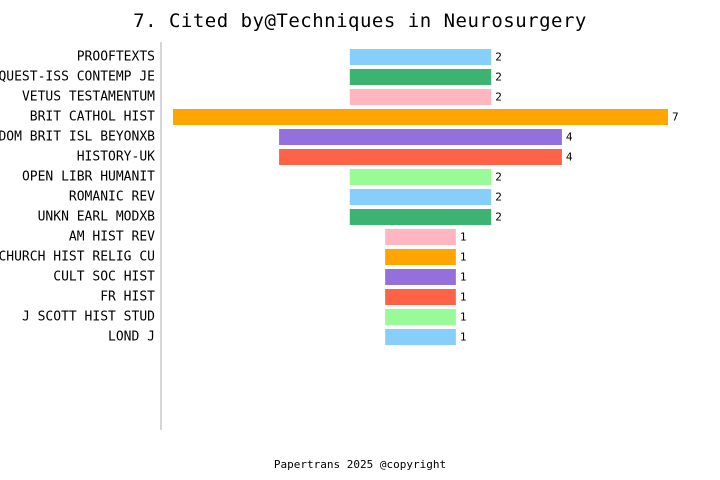 The image size is (720, 480). I want to click on category-label: QUEST-ISS CONTEMP JE, so click(77, 77).